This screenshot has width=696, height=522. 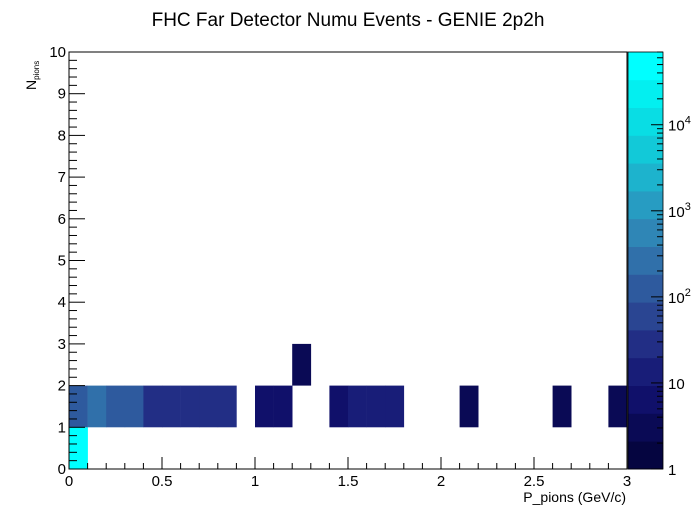 What do you see at coordinates (62, 219) in the screenshot?
I see `y-tick-label: 6` at bounding box center [62, 219].